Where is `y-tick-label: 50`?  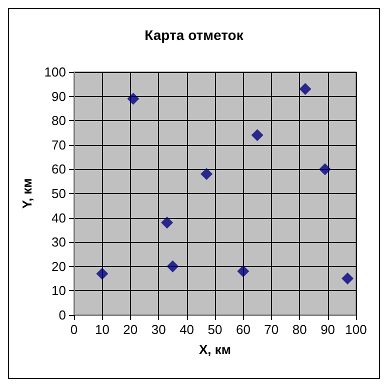
y-tick-label: 50 is located at coordinates (59, 193).